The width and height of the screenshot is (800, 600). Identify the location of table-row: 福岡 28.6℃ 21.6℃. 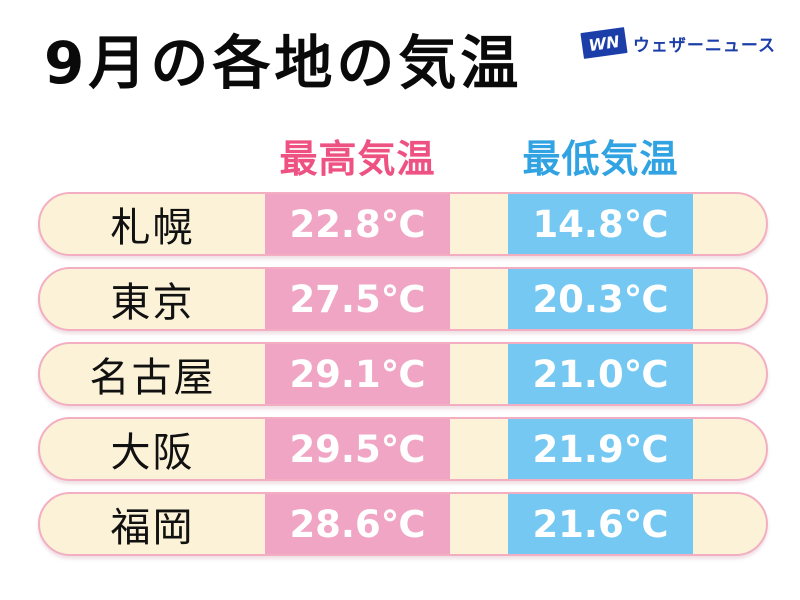
(403, 524).